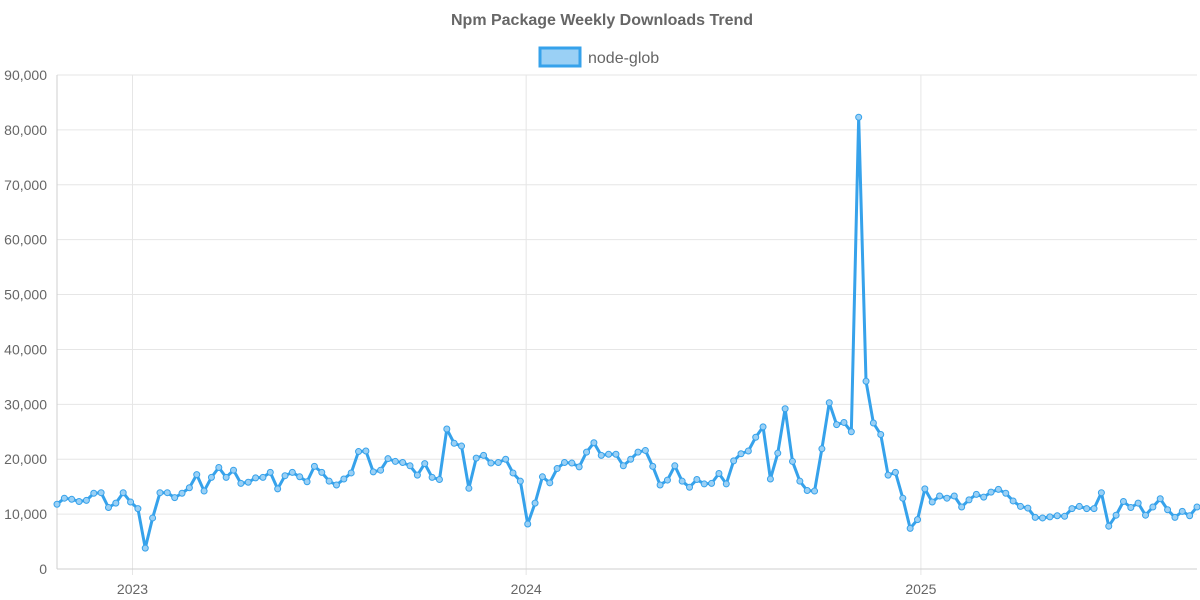  What do you see at coordinates (598, 57) in the screenshot?
I see `legend: node-glob` at bounding box center [598, 57].